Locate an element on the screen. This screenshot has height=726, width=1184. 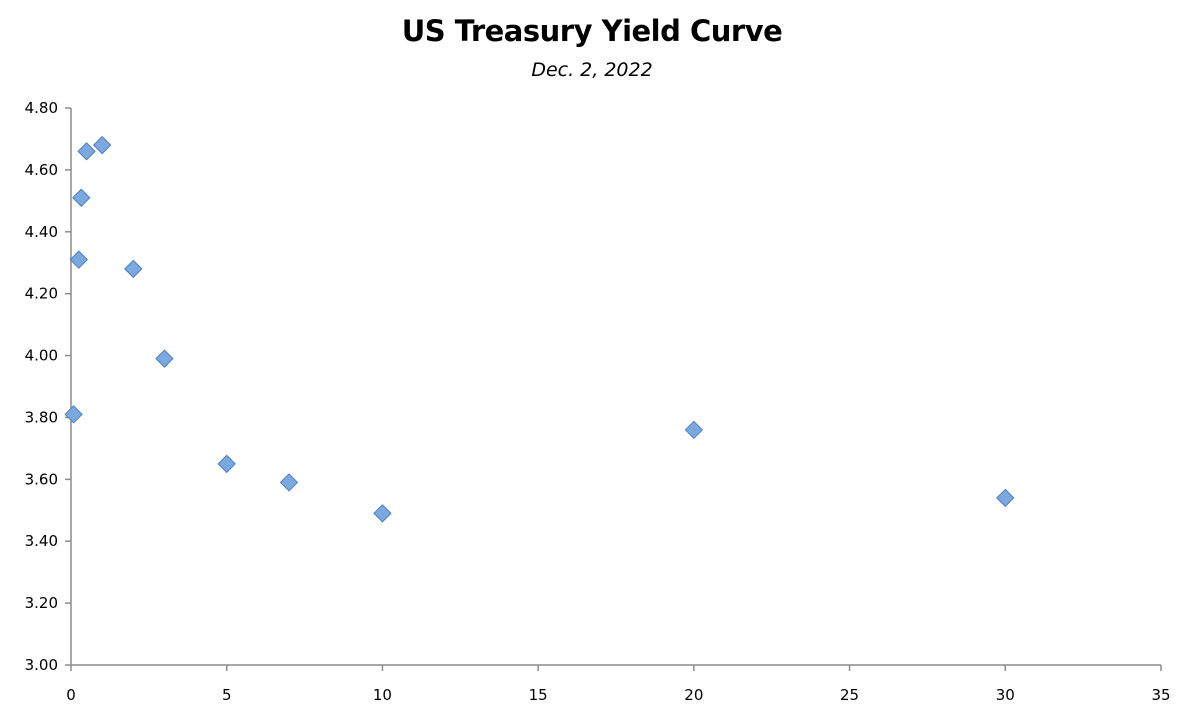
y-tick-label: 3.00 is located at coordinates (41, 665).